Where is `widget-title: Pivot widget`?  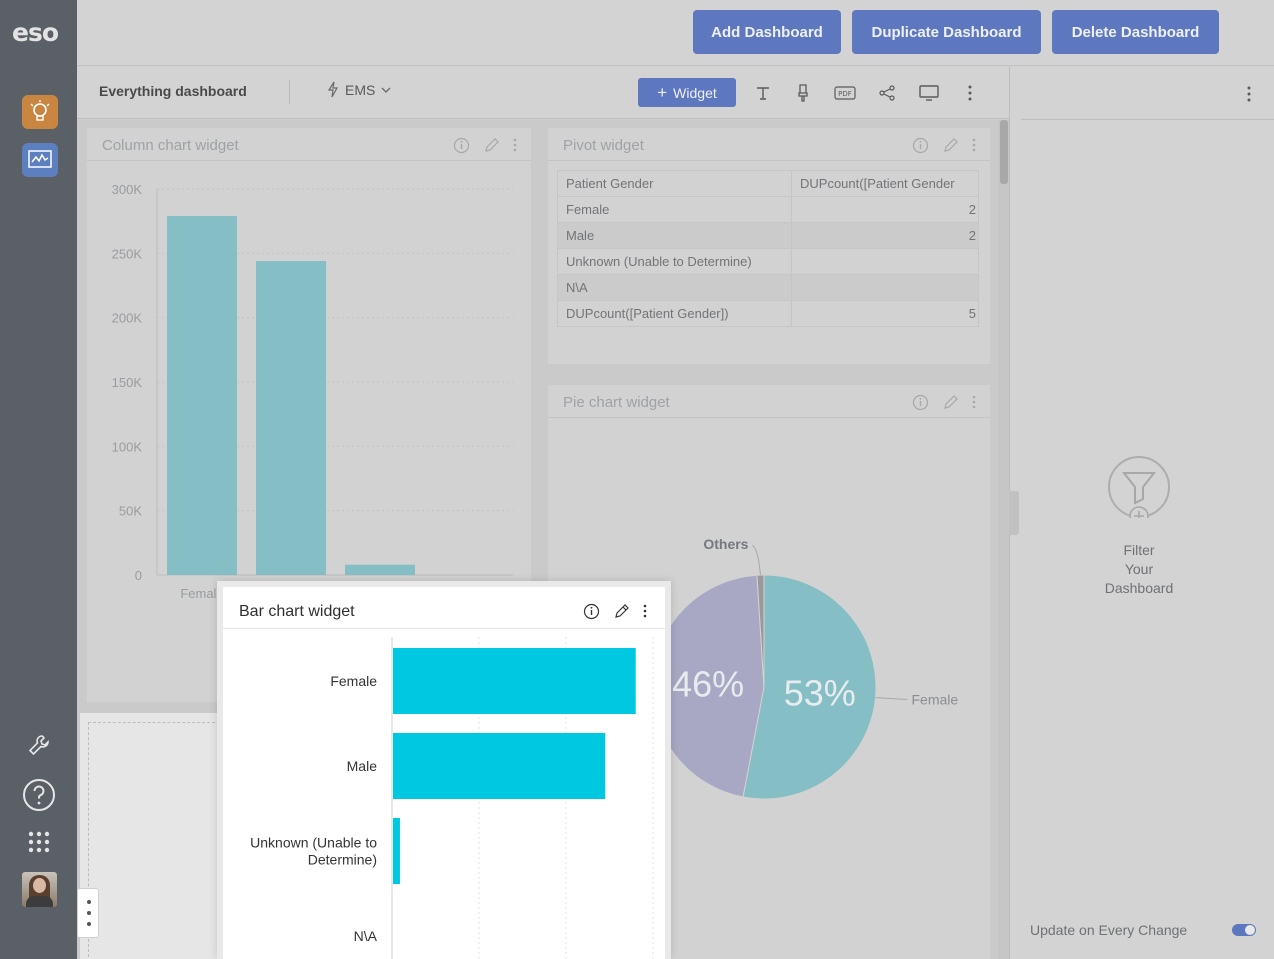
widget-title: Pivot widget is located at coordinates (603, 145).